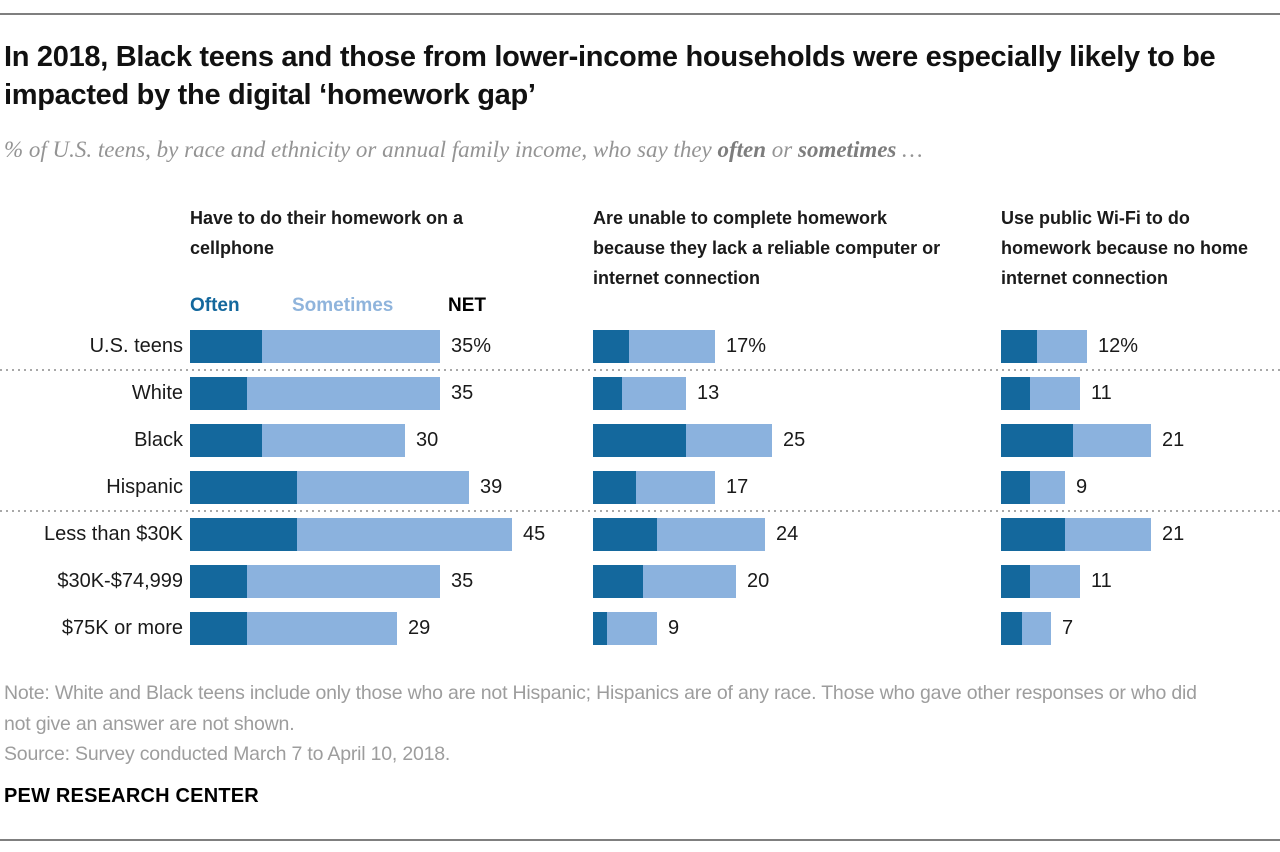  What do you see at coordinates (427, 440) in the screenshot?
I see `net-value-label: 30` at bounding box center [427, 440].